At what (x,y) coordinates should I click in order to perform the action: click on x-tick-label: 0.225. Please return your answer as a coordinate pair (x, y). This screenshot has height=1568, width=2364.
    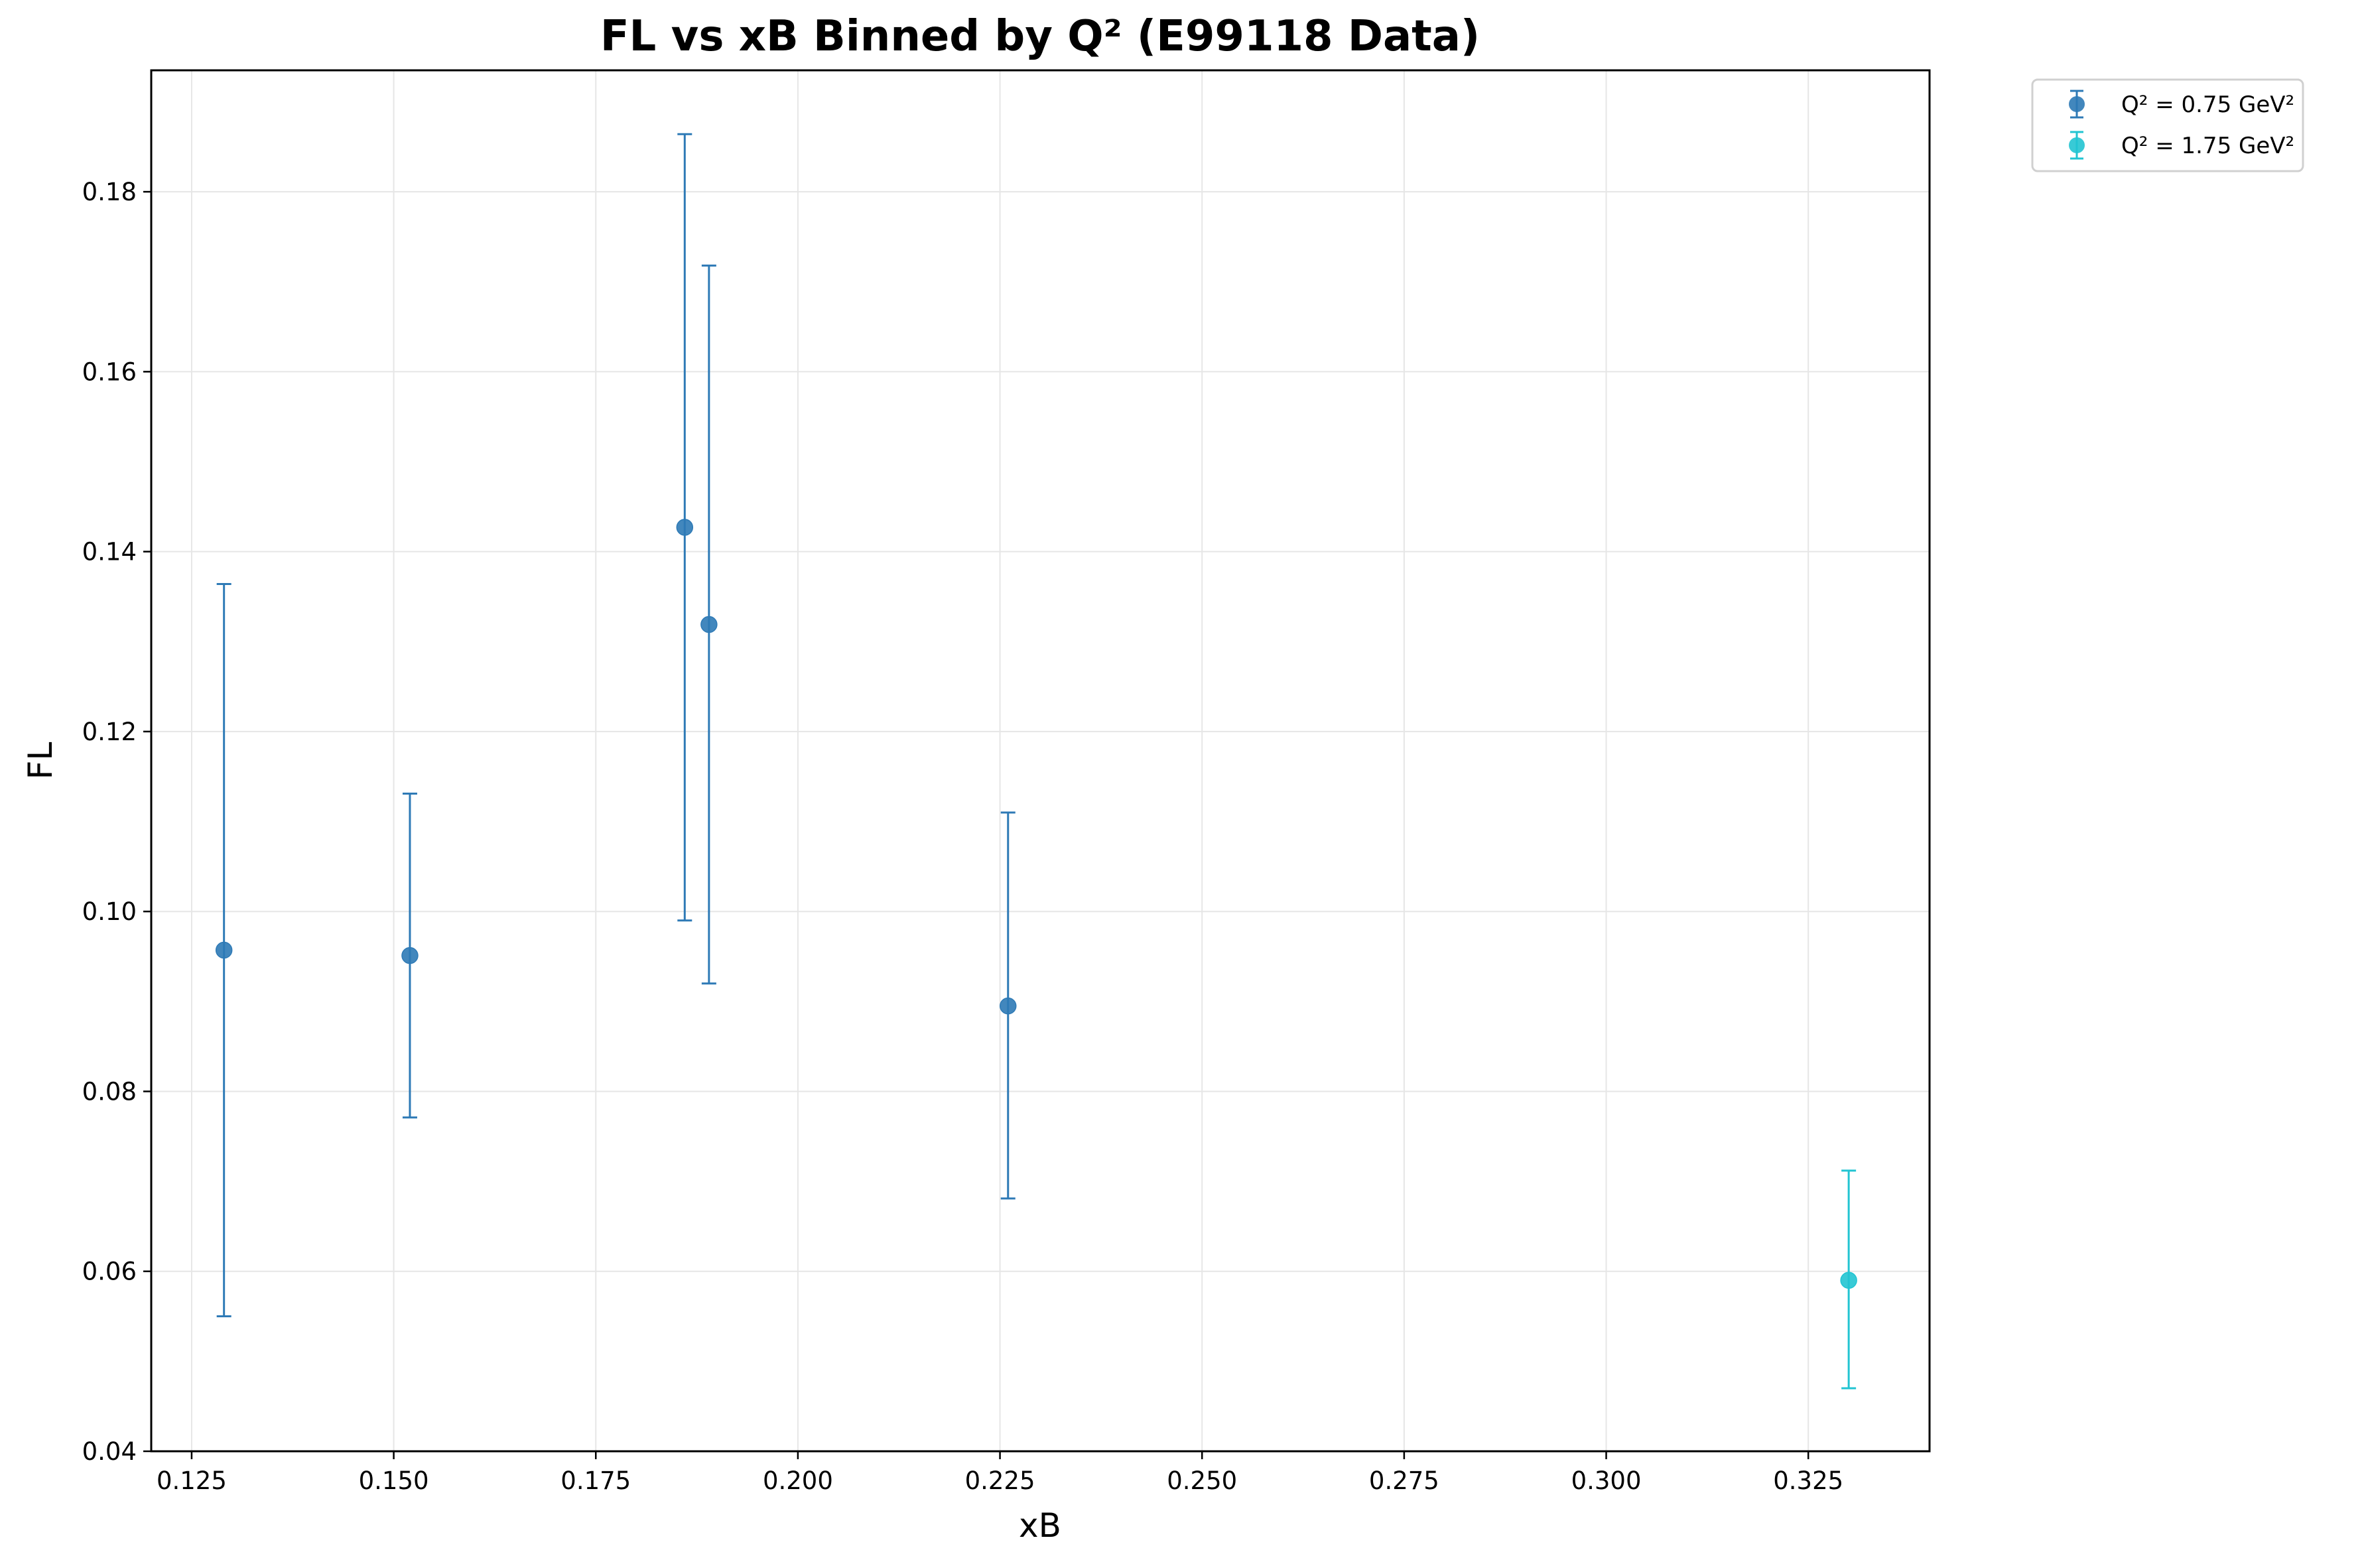
    Looking at the image, I should click on (1000, 1481).